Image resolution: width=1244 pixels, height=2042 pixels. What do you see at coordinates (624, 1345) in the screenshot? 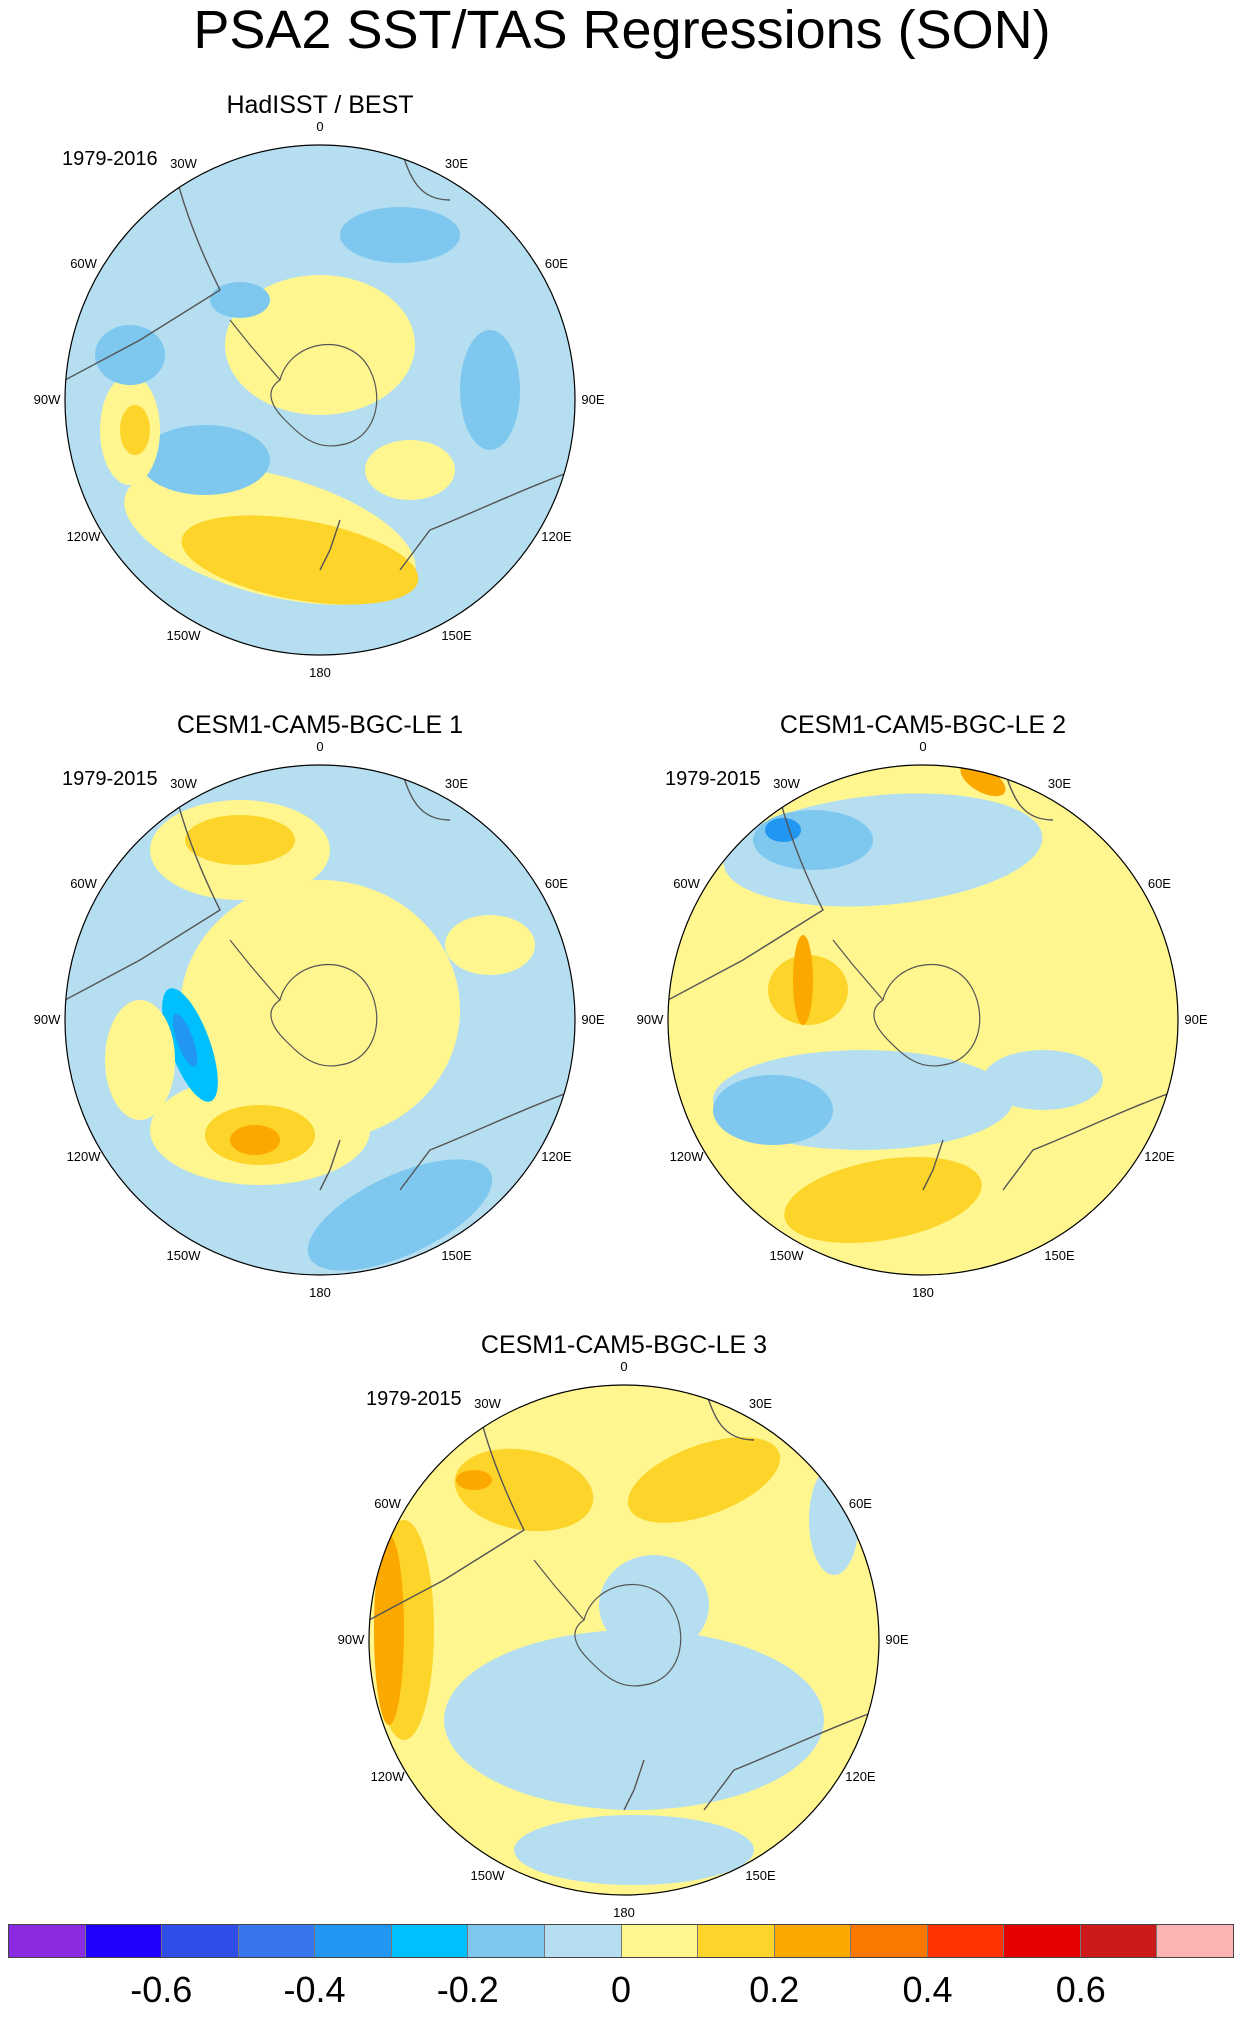
I see `panel-title: CESM1-CAM5-BGC-LE 3` at bounding box center [624, 1345].